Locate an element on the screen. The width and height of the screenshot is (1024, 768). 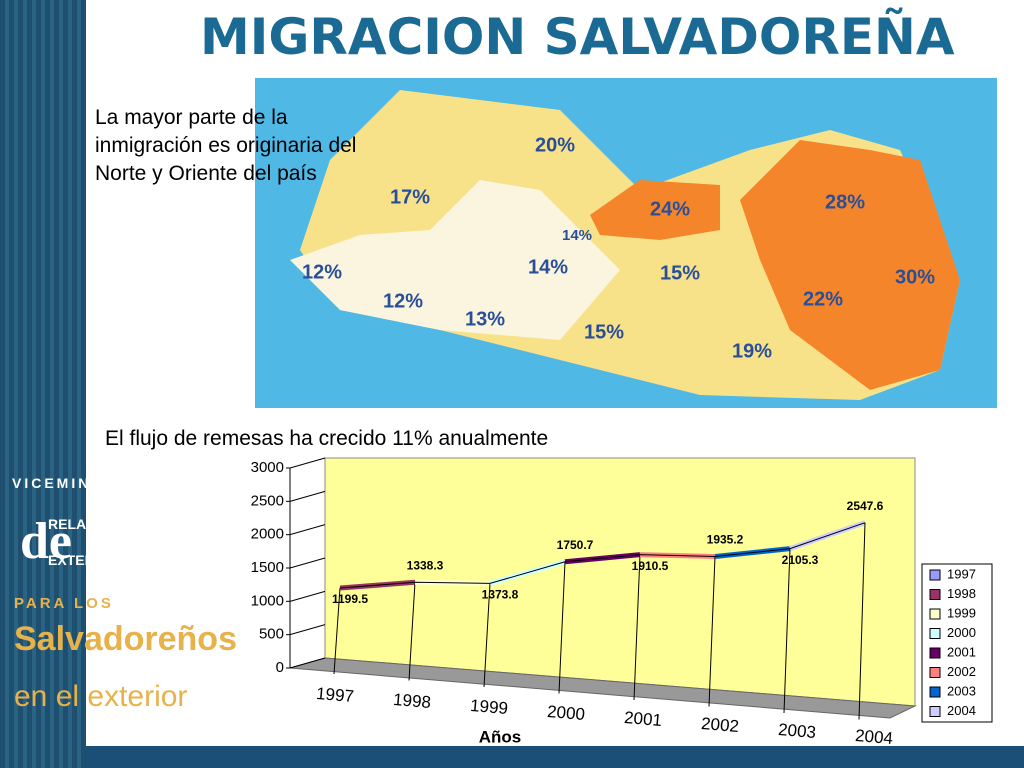
legend-label: 2003 is located at coordinates (961, 690).